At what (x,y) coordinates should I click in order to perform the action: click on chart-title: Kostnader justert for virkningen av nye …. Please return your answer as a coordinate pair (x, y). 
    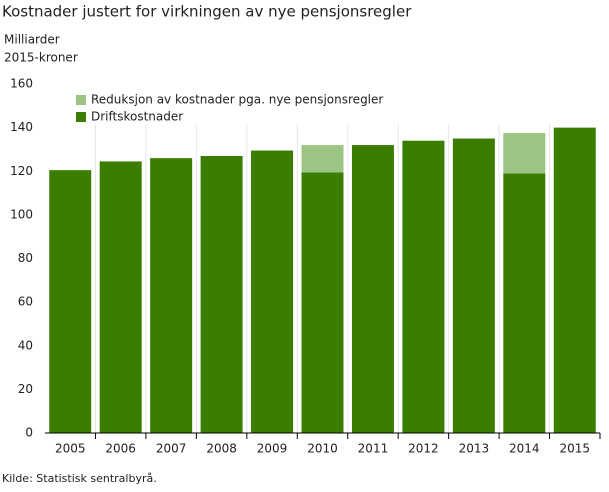
    Looking at the image, I should click on (207, 12).